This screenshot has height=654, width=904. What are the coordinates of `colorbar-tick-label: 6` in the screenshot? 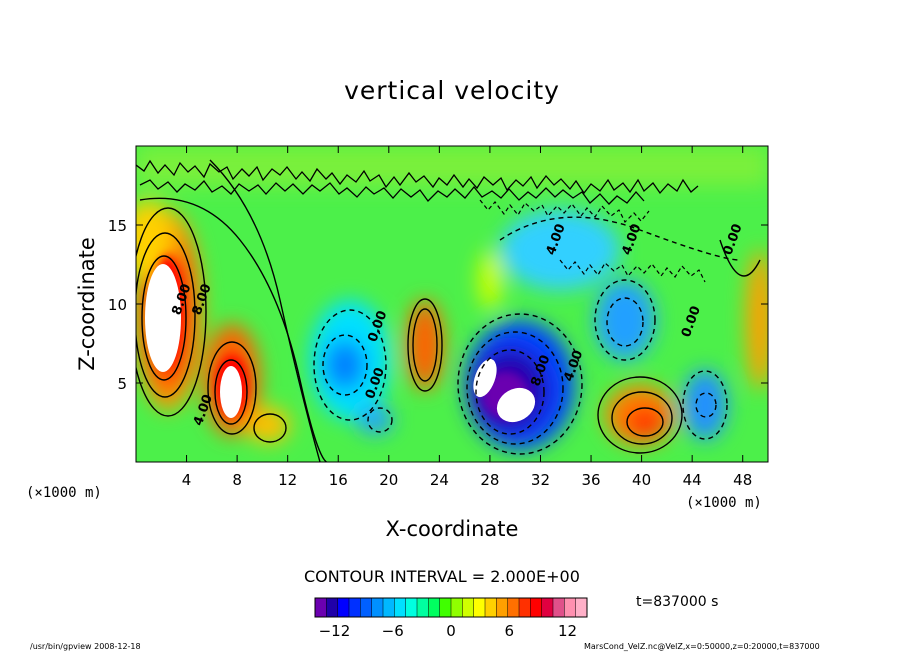 It's located at (510, 631).